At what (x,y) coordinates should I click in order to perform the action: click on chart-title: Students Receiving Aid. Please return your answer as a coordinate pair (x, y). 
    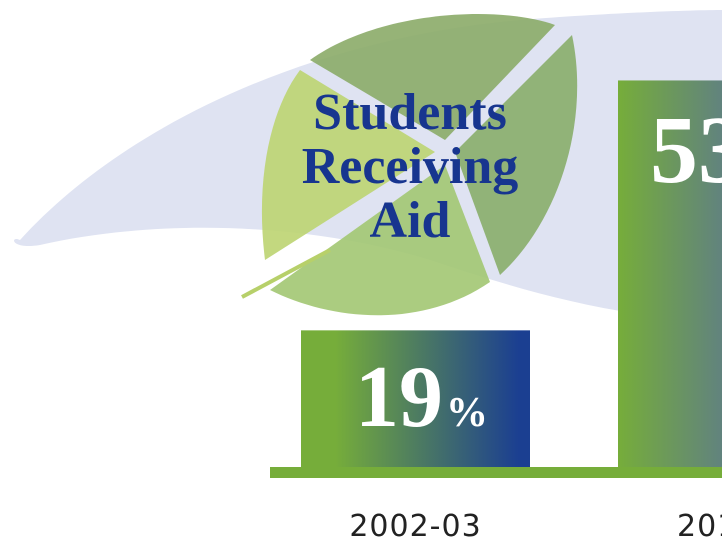
    Looking at the image, I should click on (410, 166).